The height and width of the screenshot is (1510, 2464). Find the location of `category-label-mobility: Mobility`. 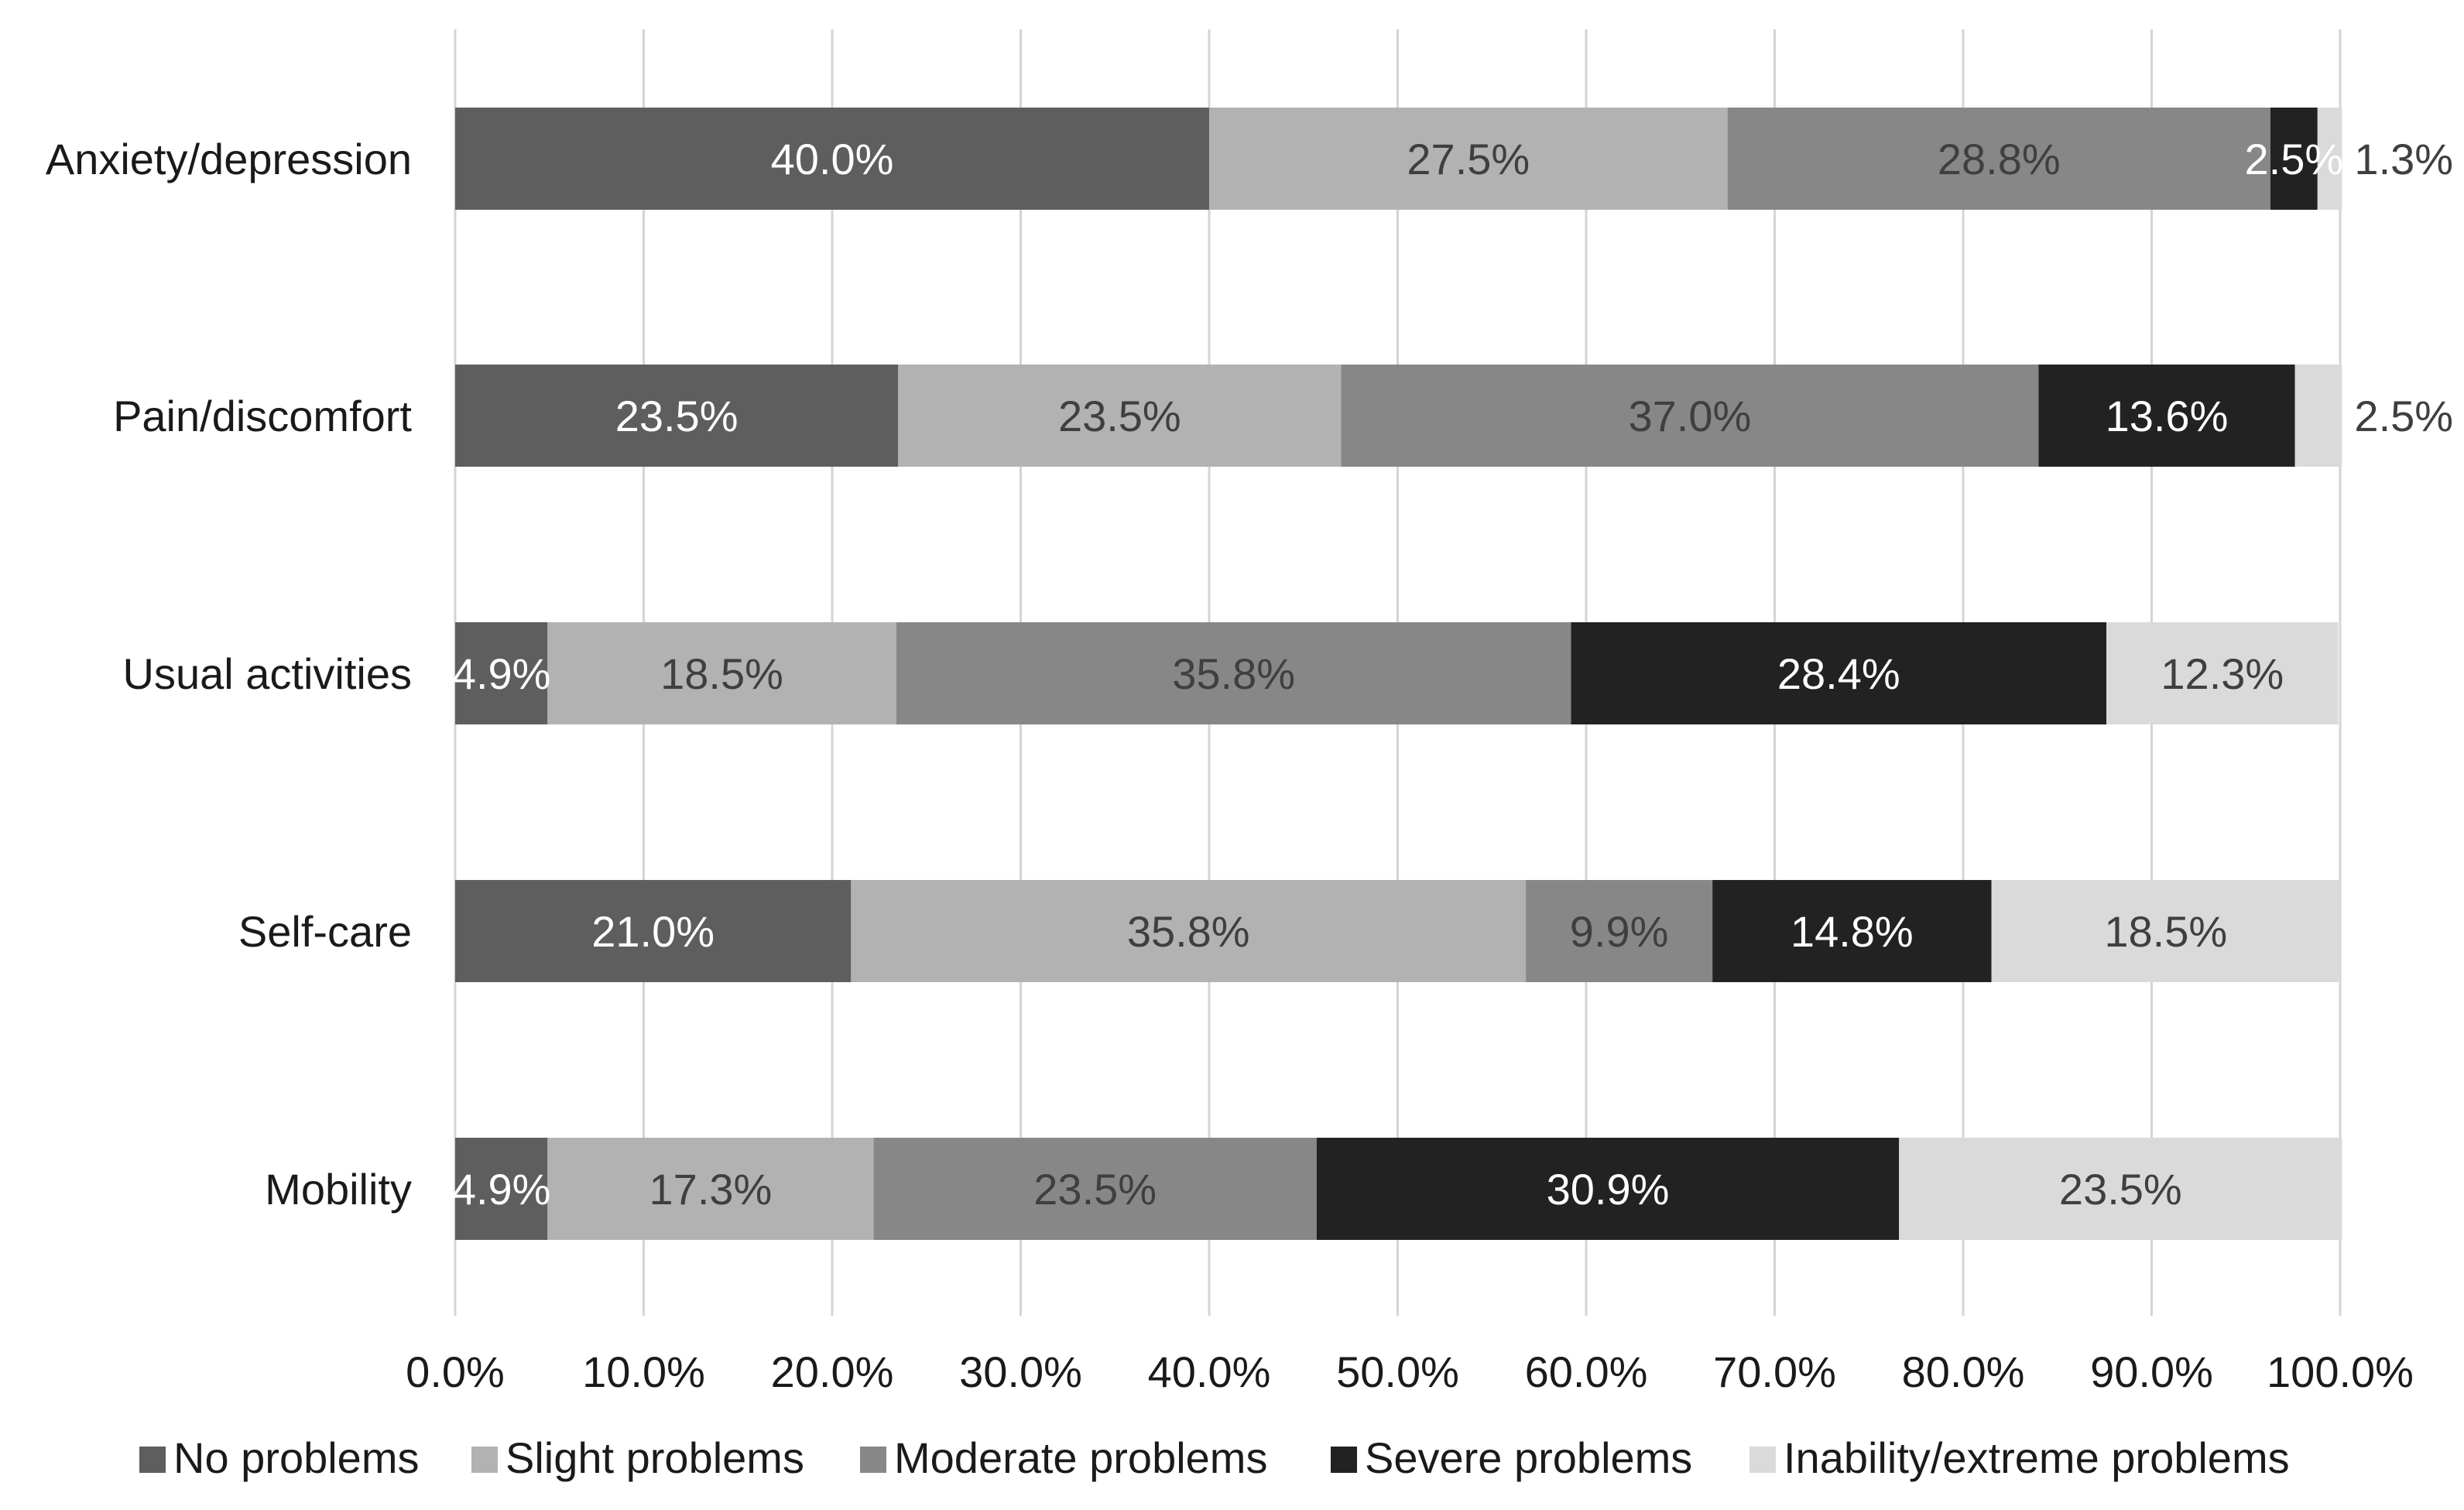

category-label-mobility: Mobility is located at coordinates (338, 1189).